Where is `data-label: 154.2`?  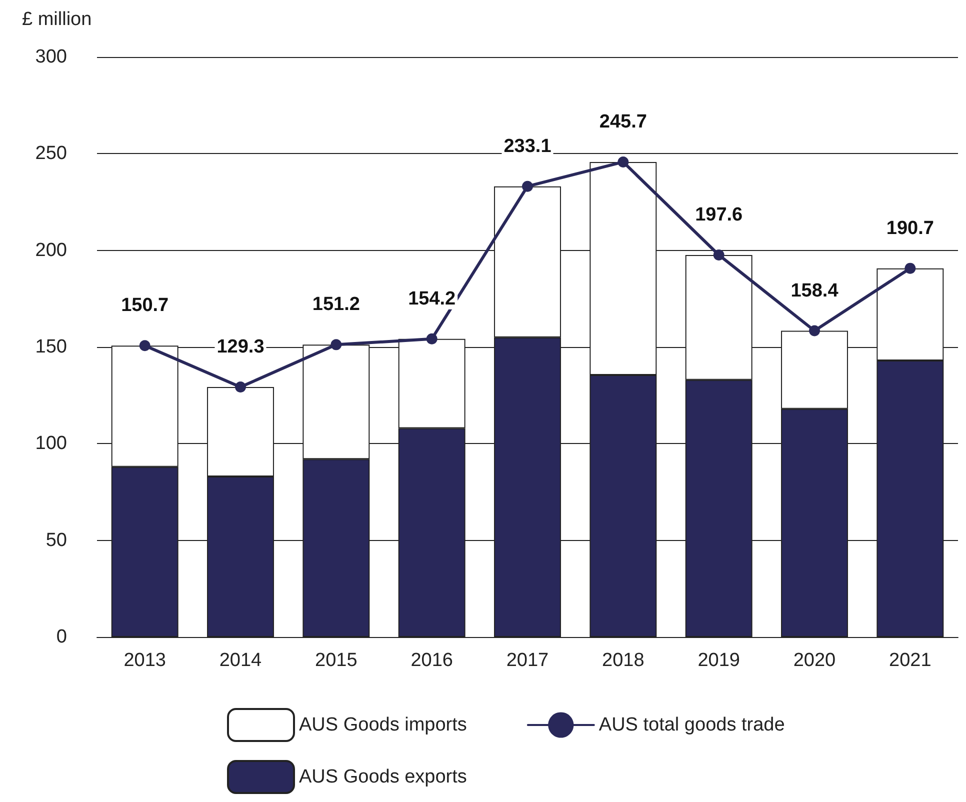 data-label: 154.2 is located at coordinates (432, 299).